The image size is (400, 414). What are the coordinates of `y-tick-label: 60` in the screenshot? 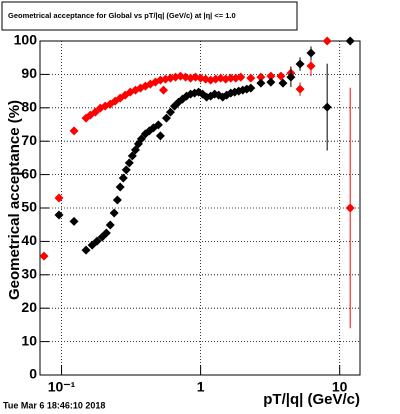 It's located at (29, 173).